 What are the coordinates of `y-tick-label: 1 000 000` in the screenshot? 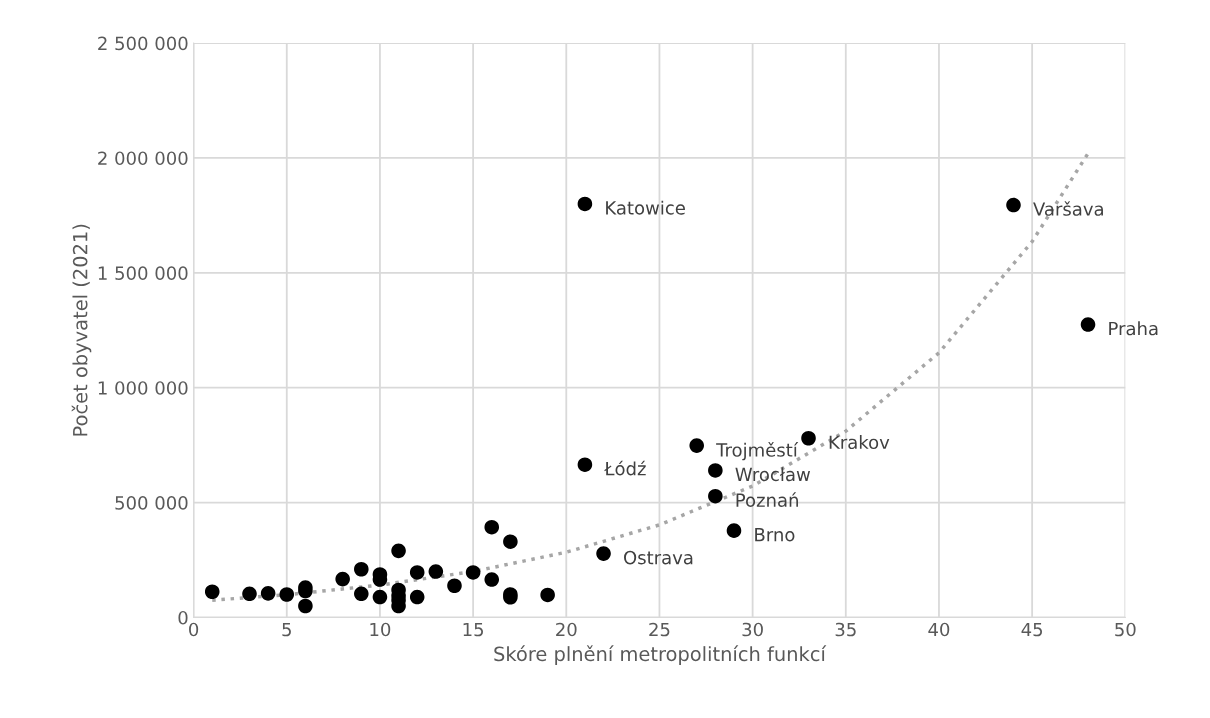 It's located at (143, 388).